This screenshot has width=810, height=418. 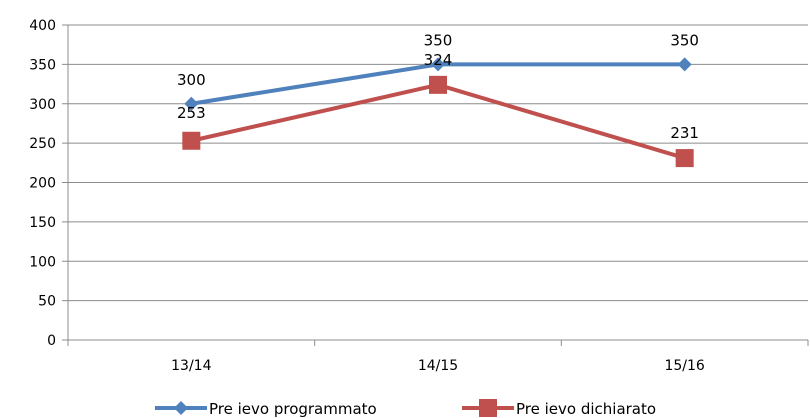 What do you see at coordinates (42, 26) in the screenshot?
I see `y-tick-label: 400` at bounding box center [42, 26].